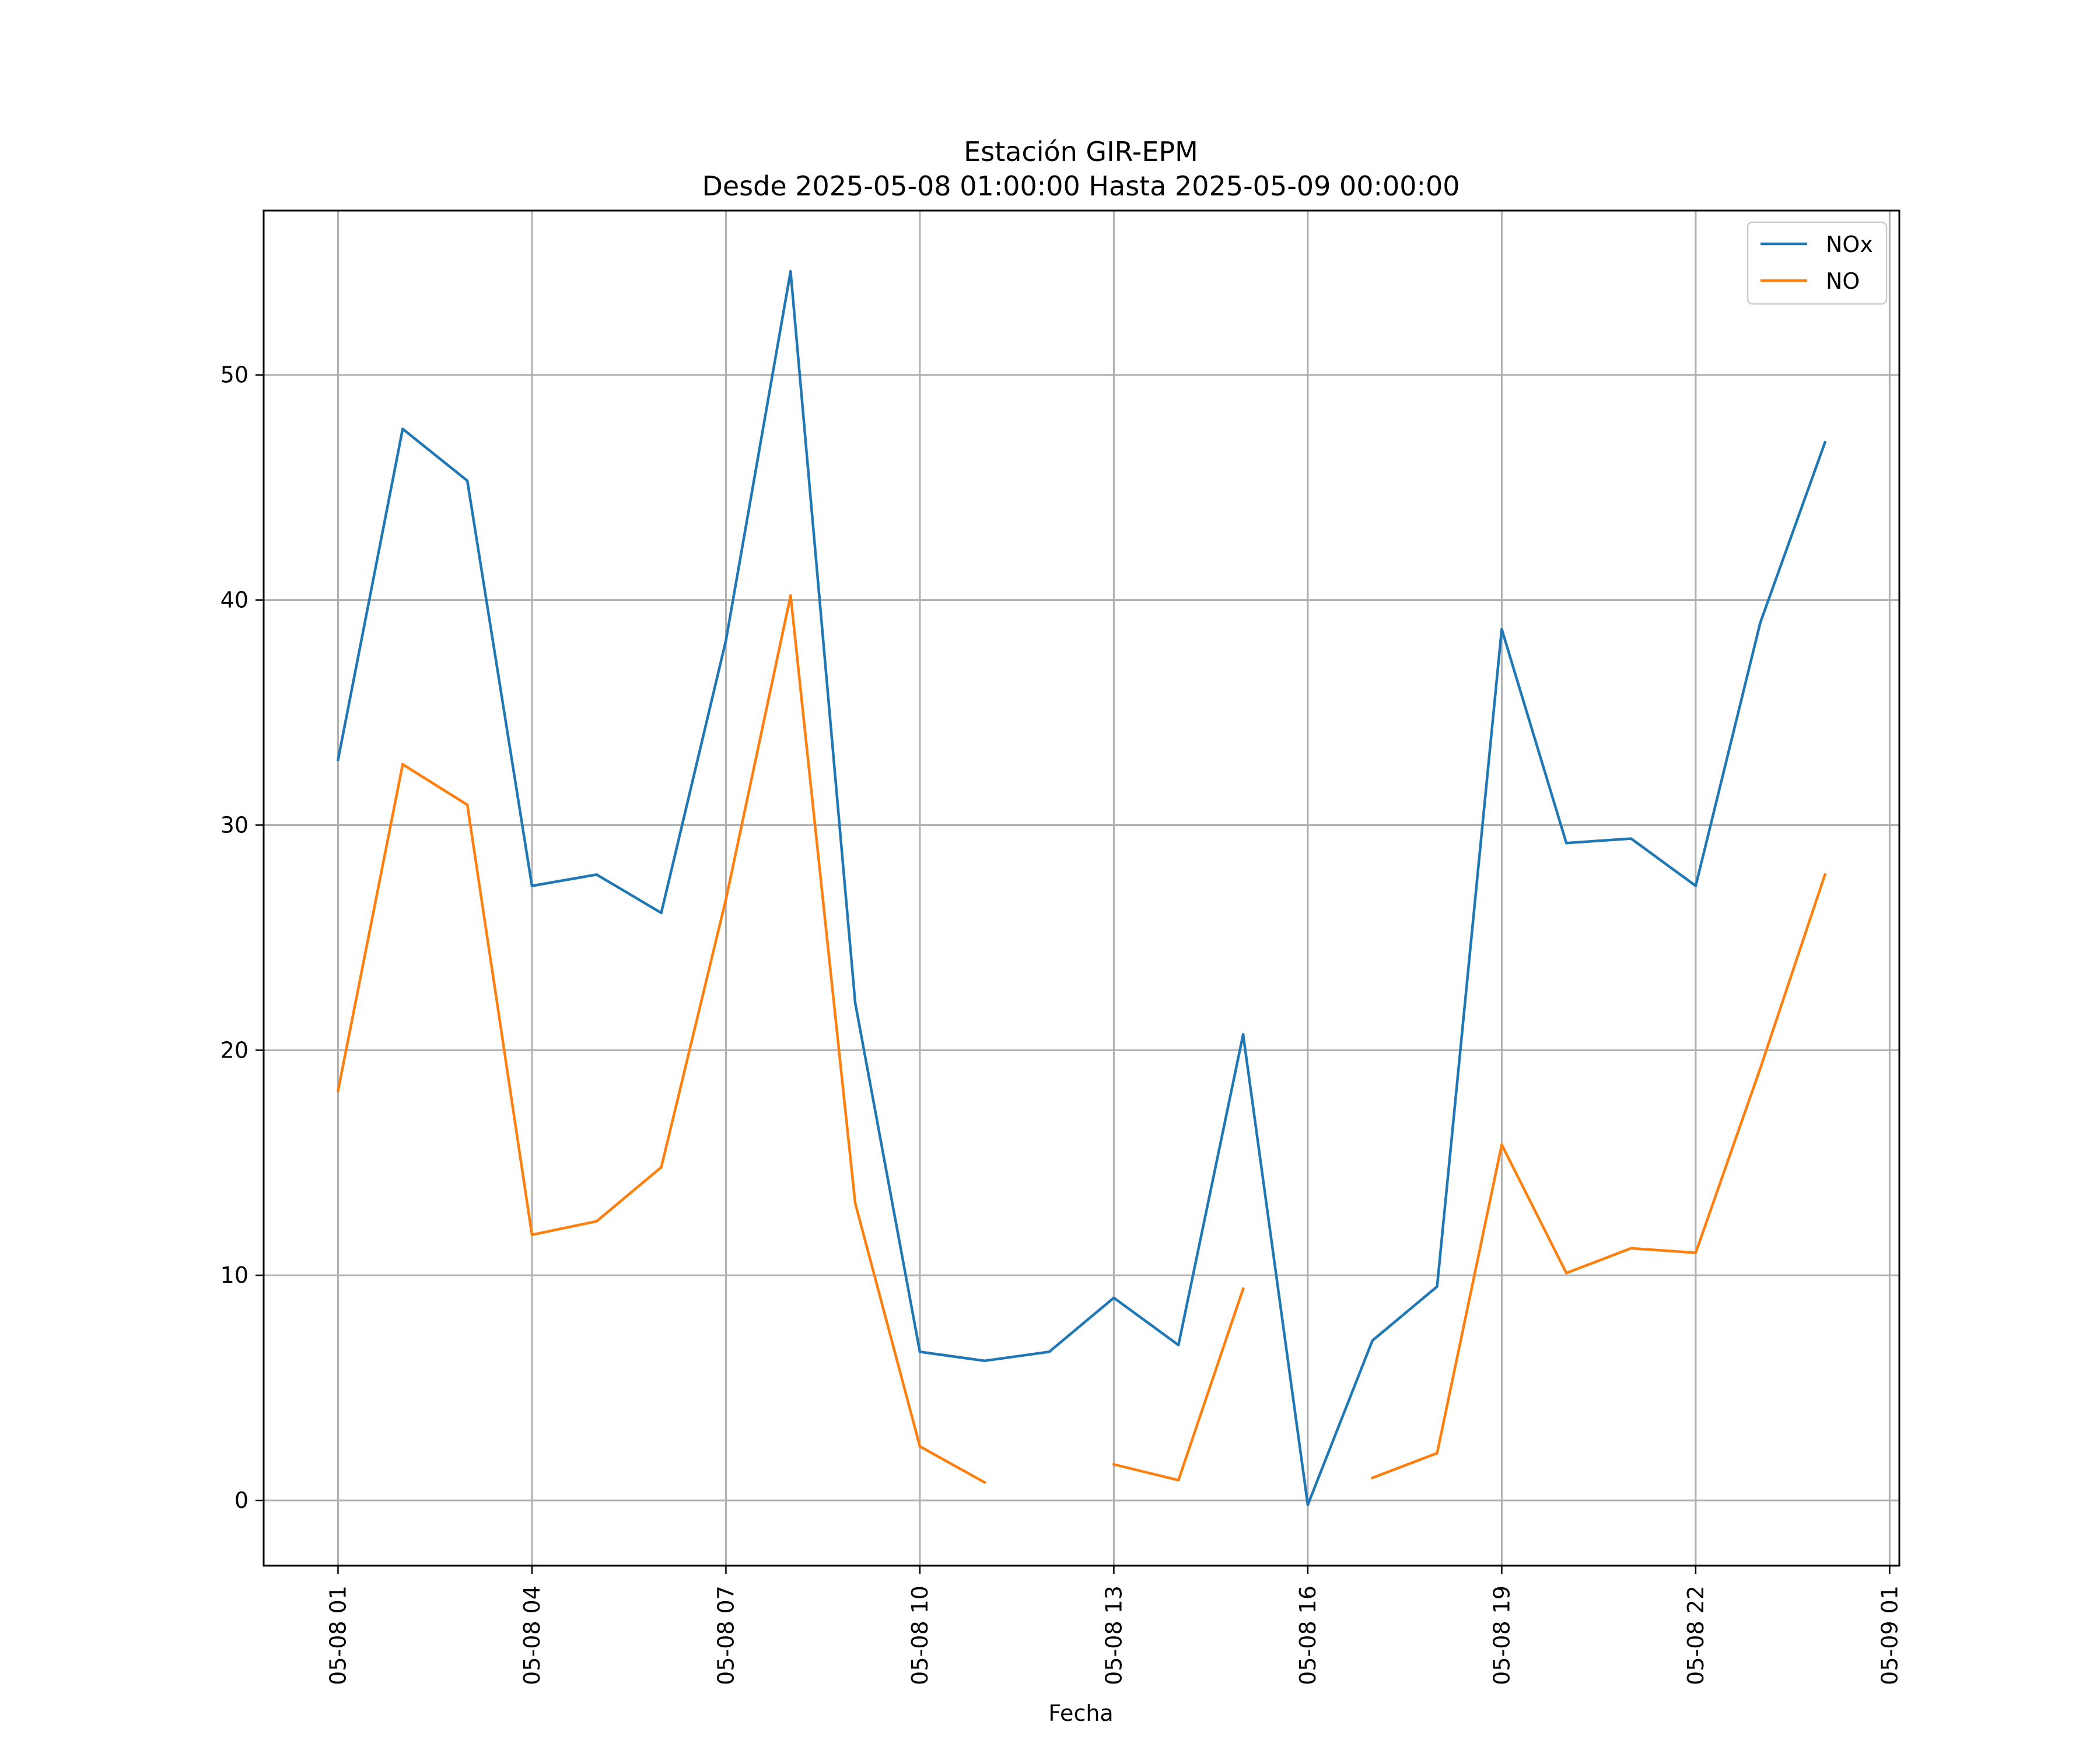 This screenshot has height=1750, width=2100. Describe the element at coordinates (1696, 1636) in the screenshot. I see `x-tick-label: 05-08 22` at that location.